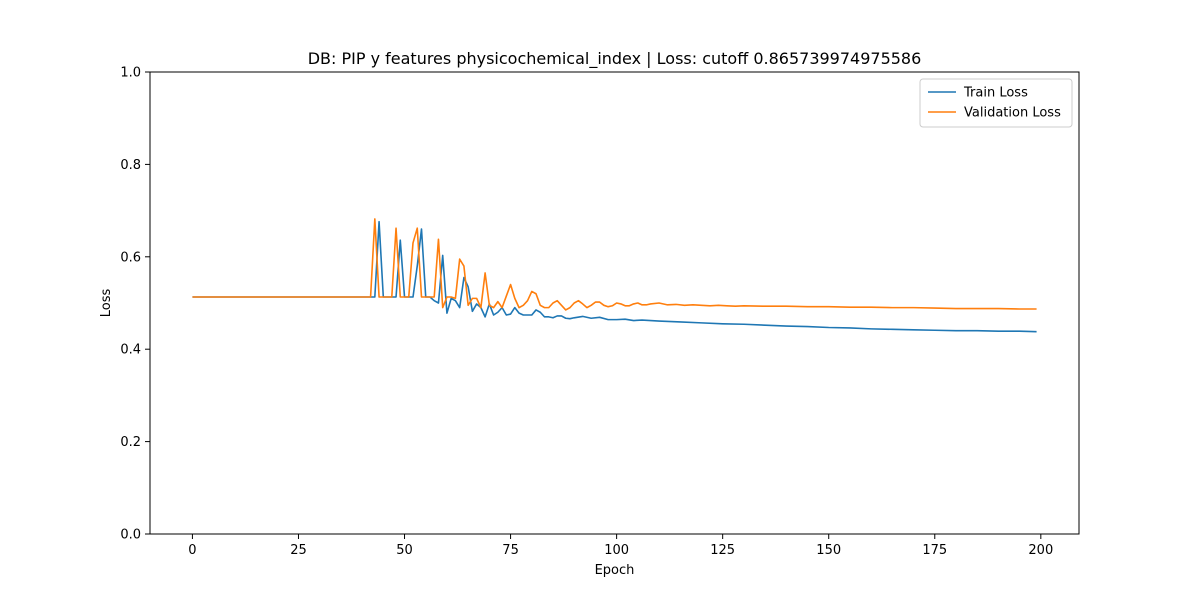 This screenshot has height=600, width=1200. Describe the element at coordinates (106, 303) in the screenshot. I see `y-axis-label: Loss` at that location.